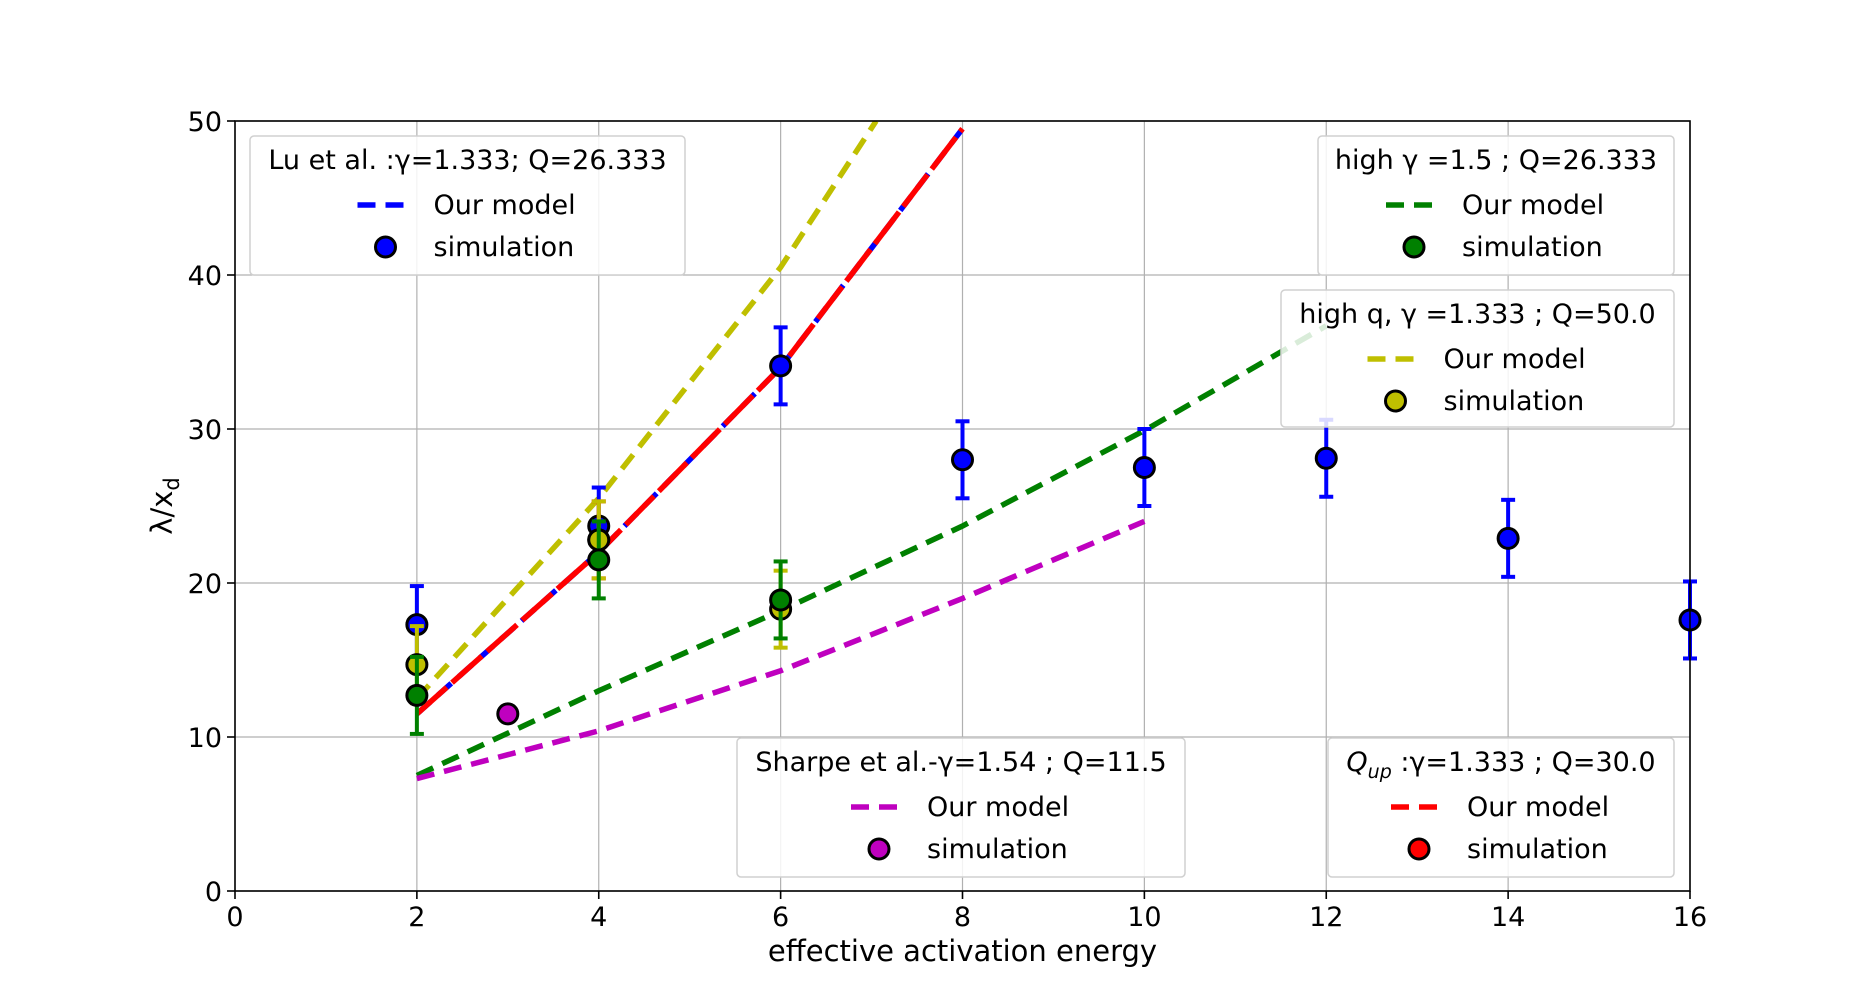 The image size is (1853, 989). Describe the element at coordinates (962, 917) in the screenshot. I see `x-tick-label: 8` at that location.